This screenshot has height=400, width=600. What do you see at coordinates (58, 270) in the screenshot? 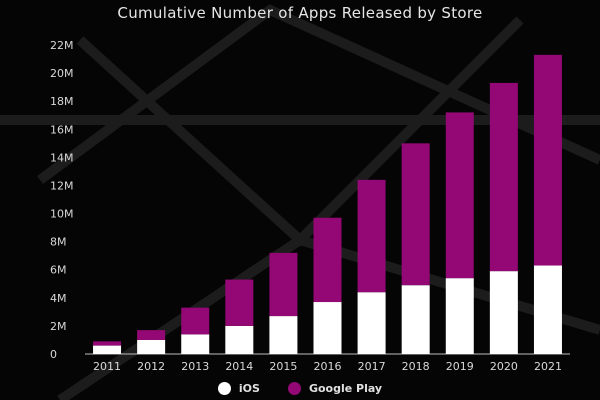
I see `y-tick-label: 6M` at bounding box center [58, 270].